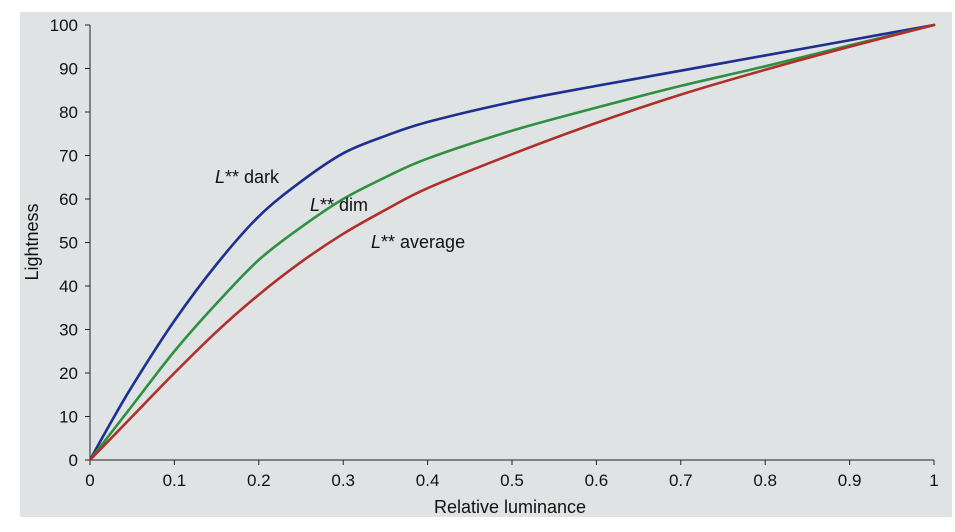 This screenshot has width=955, height=532. I want to click on curve-label-dark-suffix: ** dark, so click(252, 177).